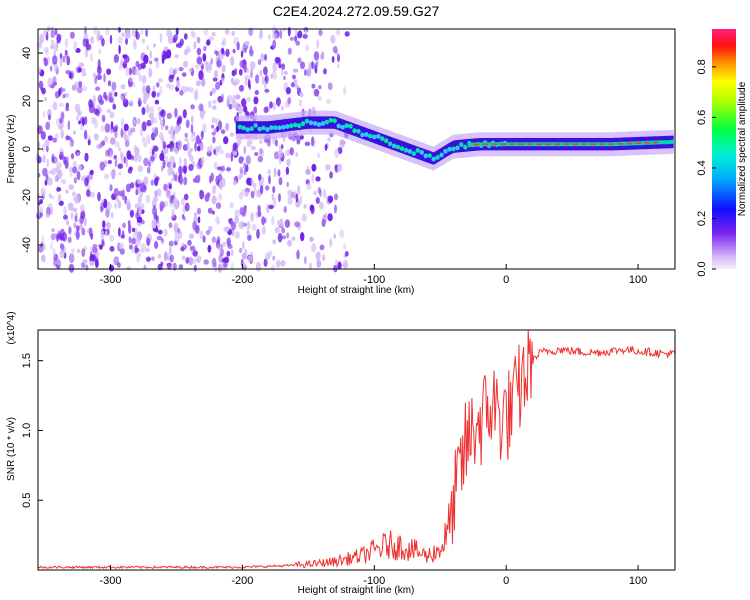 The width and height of the screenshot is (750, 600). I want to click on snr-y-tick-label: 1.5, so click(27, 360).